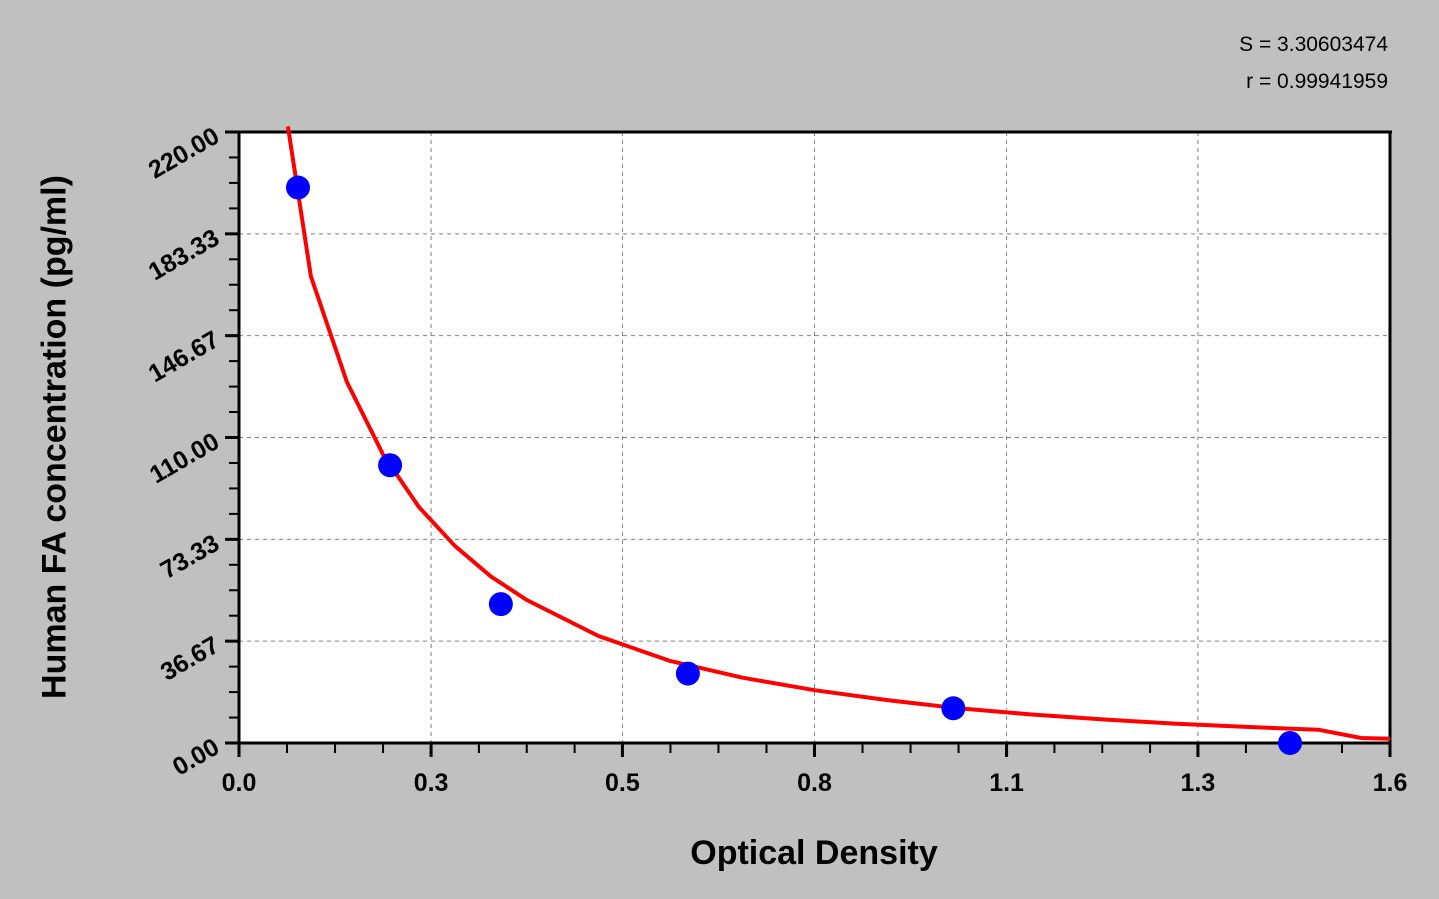  Describe the element at coordinates (184, 255) in the screenshot. I see `y-tick-label: 183.33` at that location.